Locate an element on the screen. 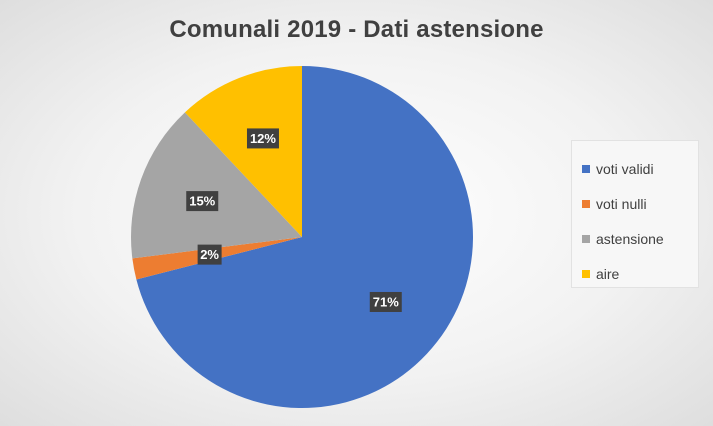 This screenshot has height=426, width=713. data-label-voti-validi: 71% is located at coordinates (385, 301).